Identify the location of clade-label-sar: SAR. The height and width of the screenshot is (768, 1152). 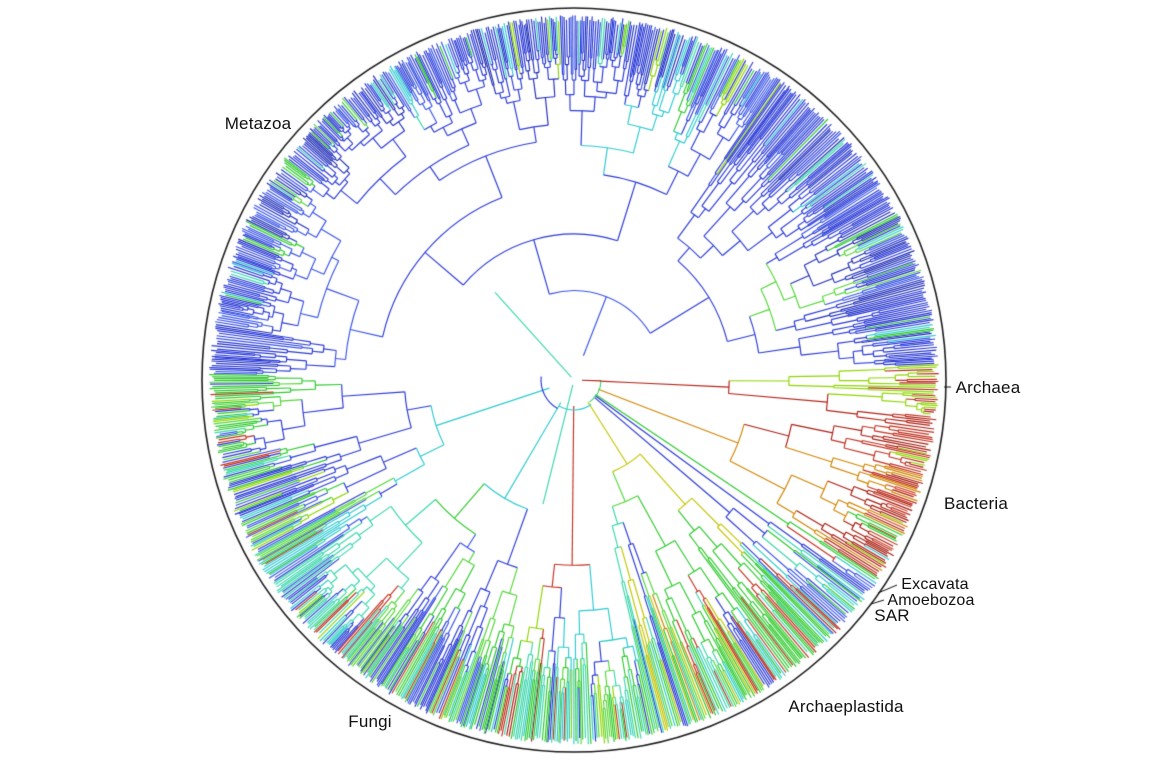
(892, 615).